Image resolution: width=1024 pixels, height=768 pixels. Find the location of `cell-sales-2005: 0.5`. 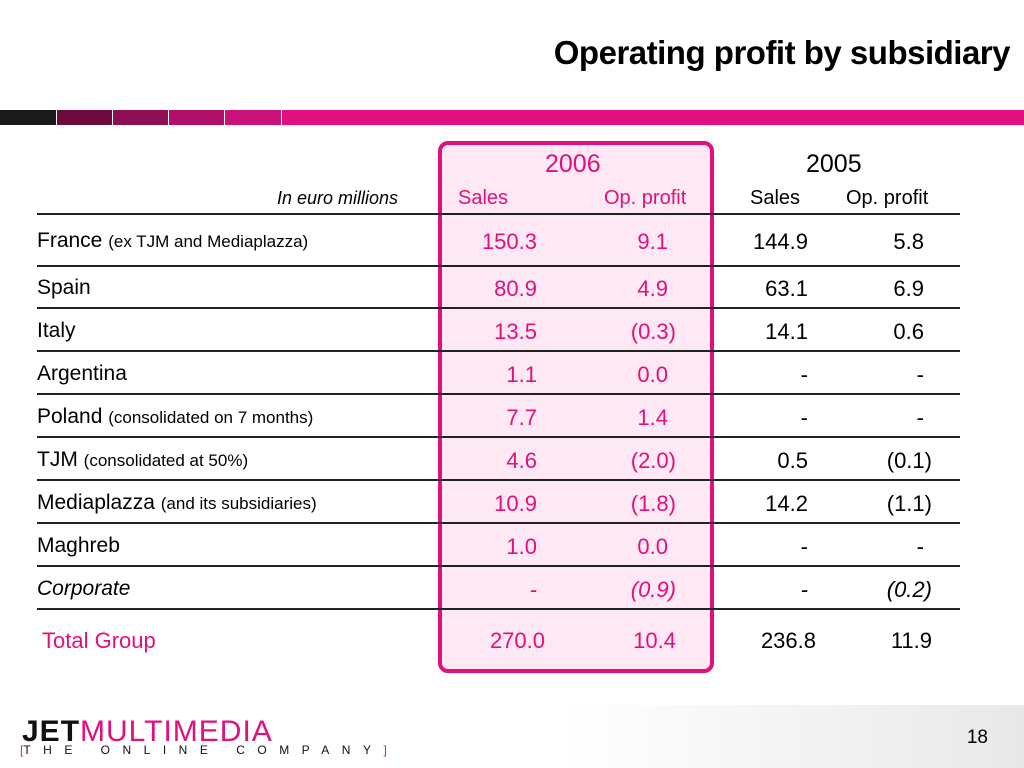

cell-sales-2005: 0.5 is located at coordinates (792, 460).